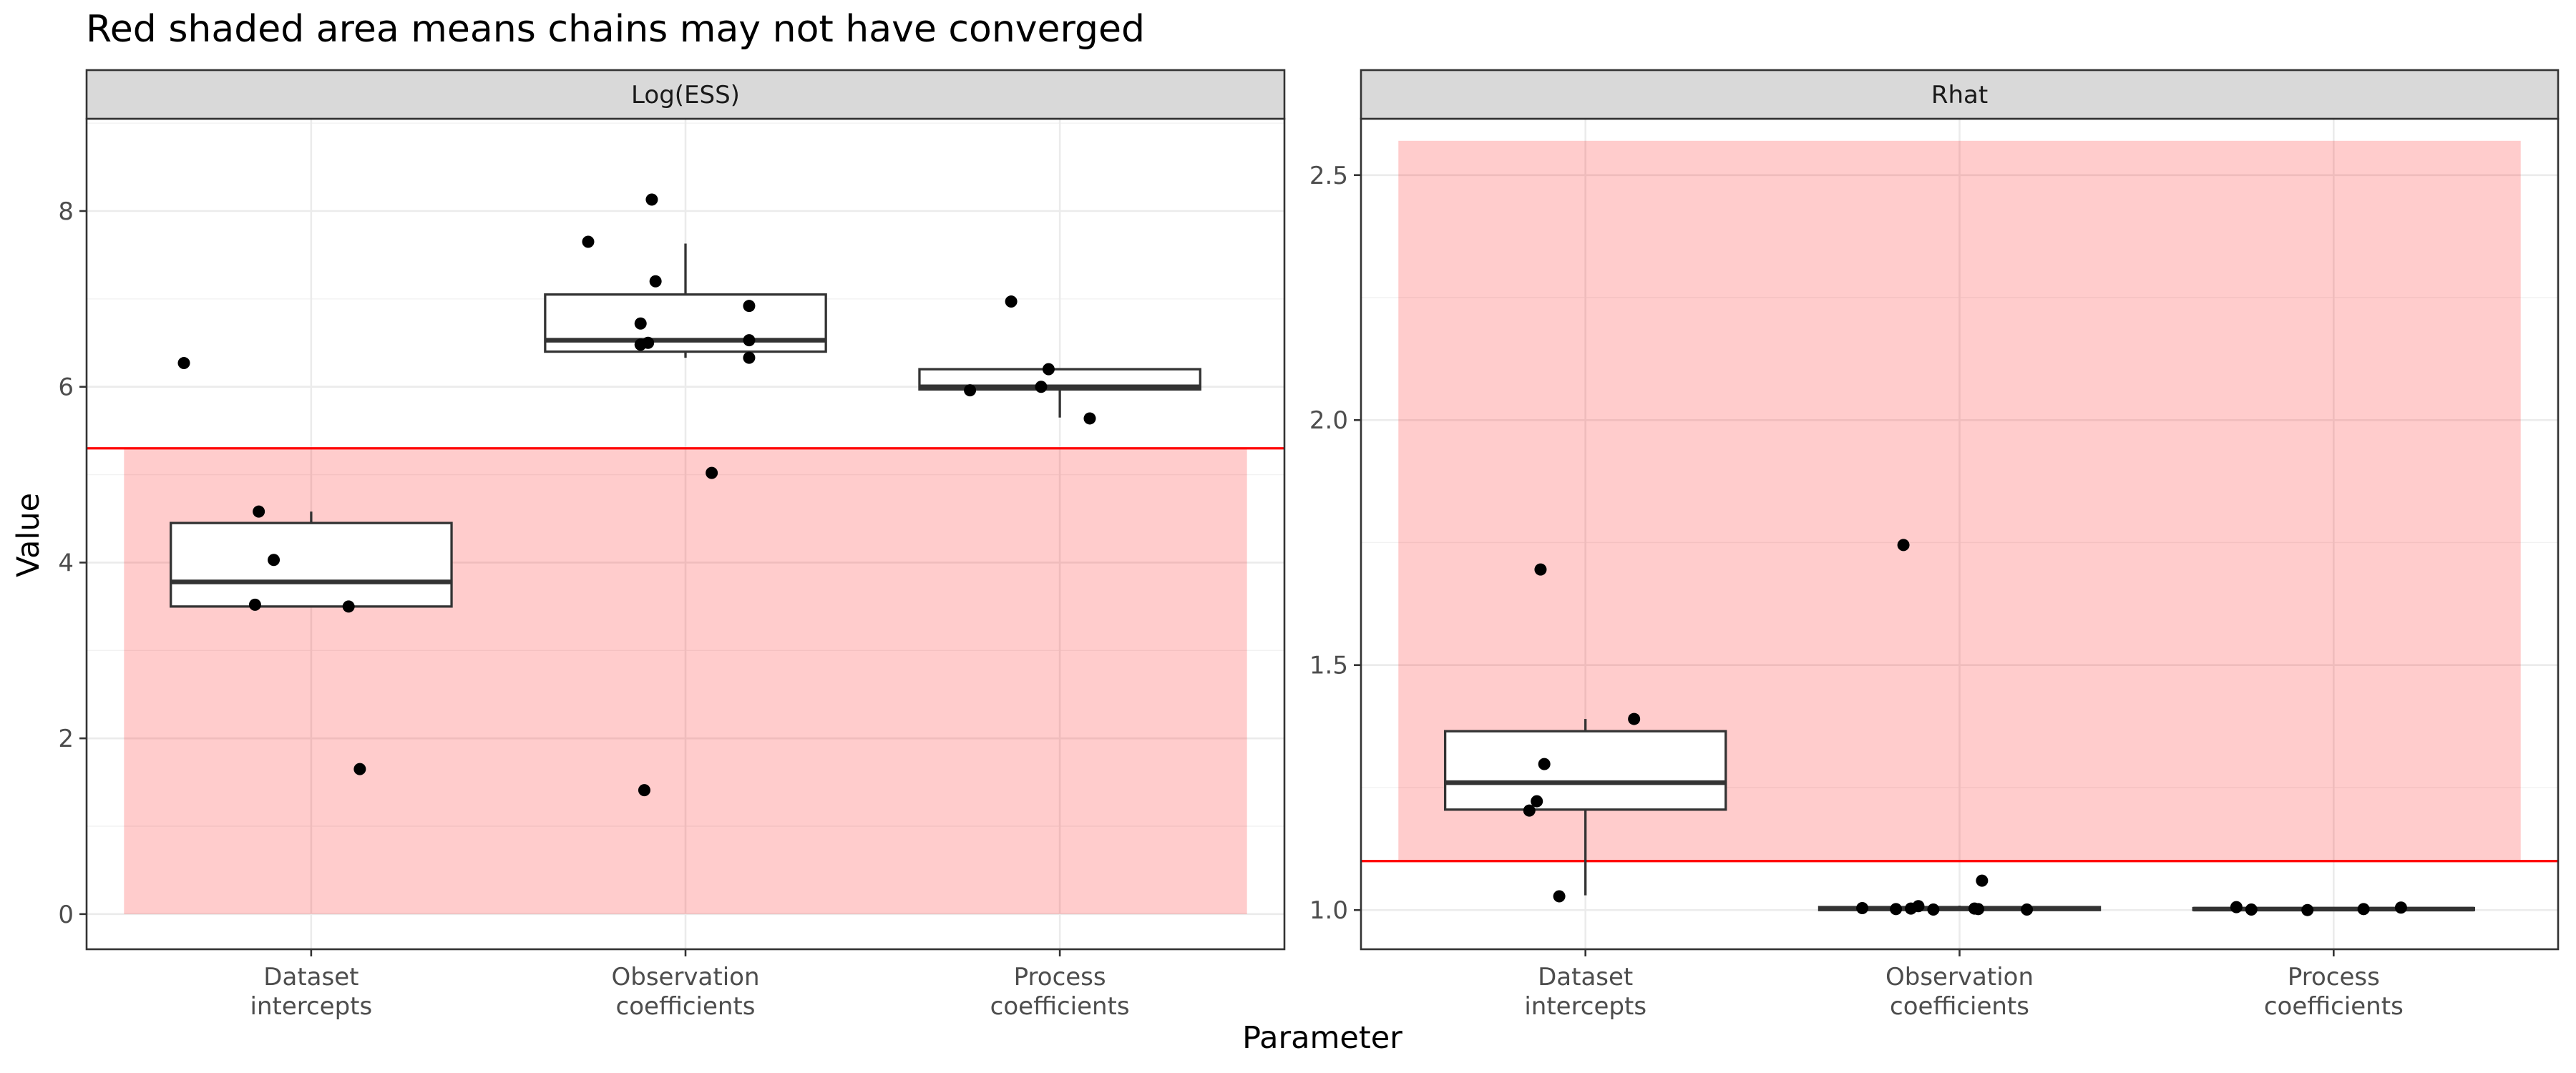 This screenshot has height=1073, width=2576. What do you see at coordinates (66, 739) in the screenshot?
I see `y-tick-label: 2` at bounding box center [66, 739].